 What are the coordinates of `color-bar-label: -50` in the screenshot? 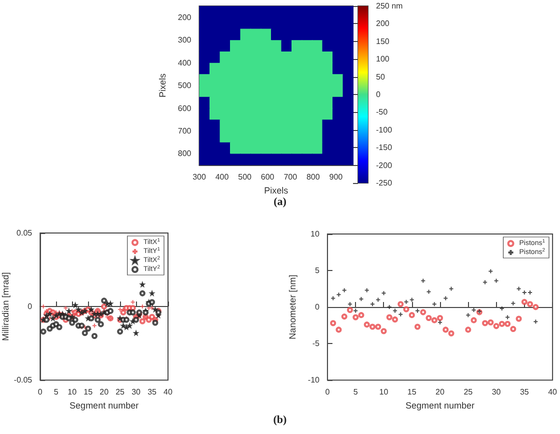 It's located at (382, 112).